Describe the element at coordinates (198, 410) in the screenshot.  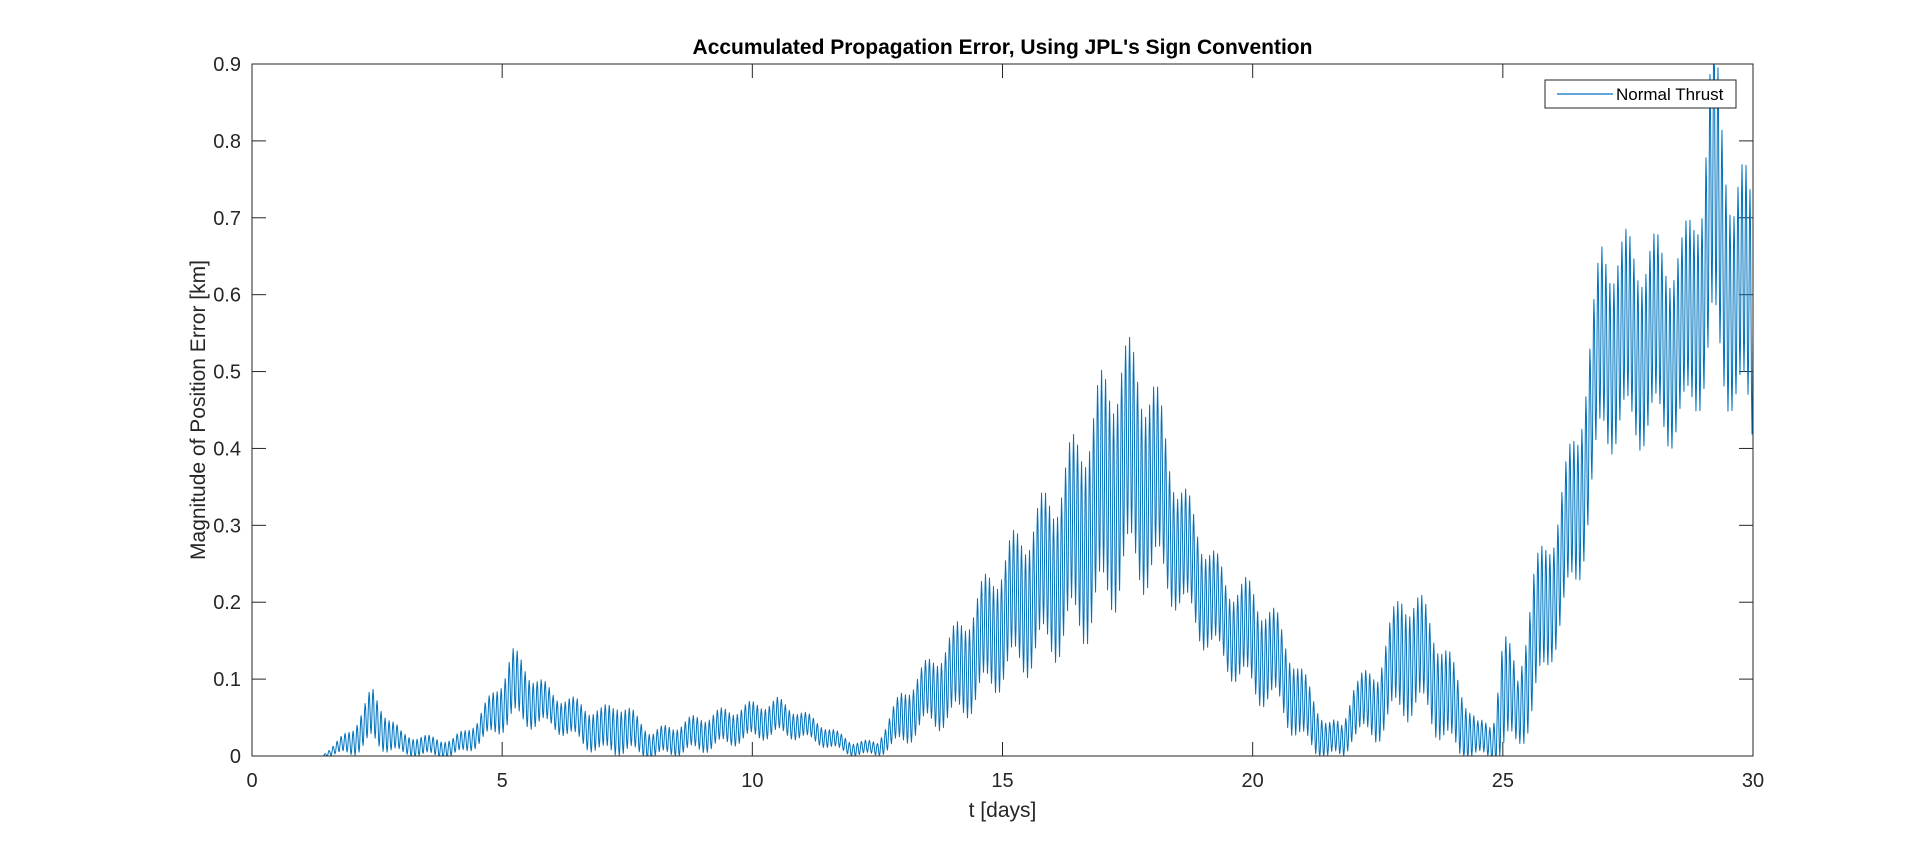
I see `y-axis-label: Magnitude of Position Error [km]` at that location.